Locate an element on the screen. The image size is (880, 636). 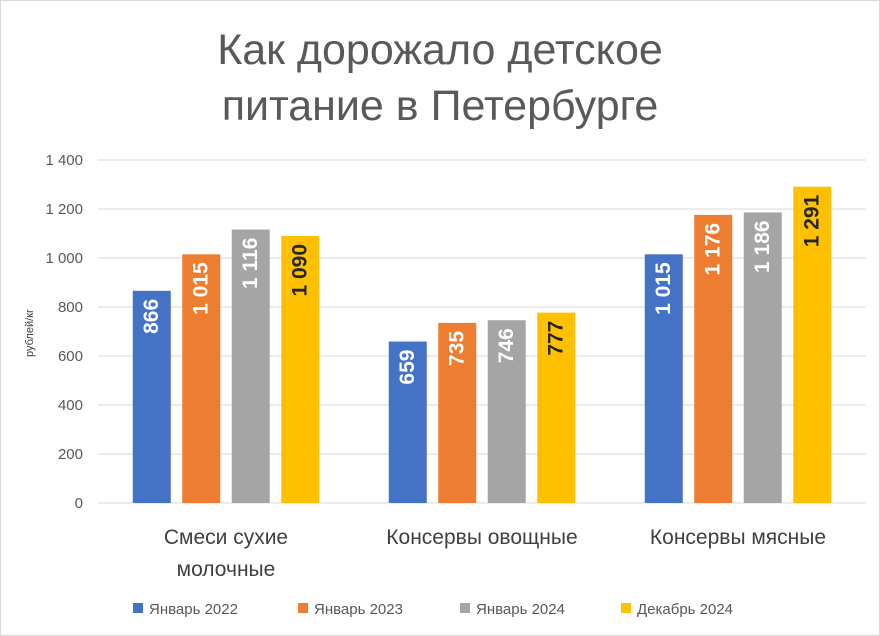
bar-data-label: 1 176 is located at coordinates (713, 249).